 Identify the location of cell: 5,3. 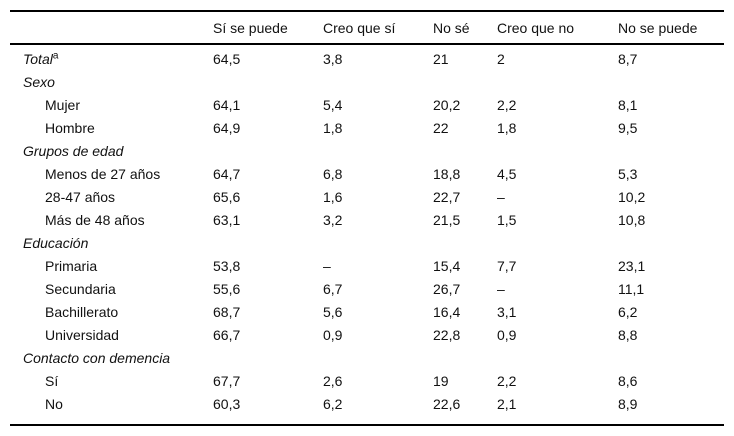
(628, 173).